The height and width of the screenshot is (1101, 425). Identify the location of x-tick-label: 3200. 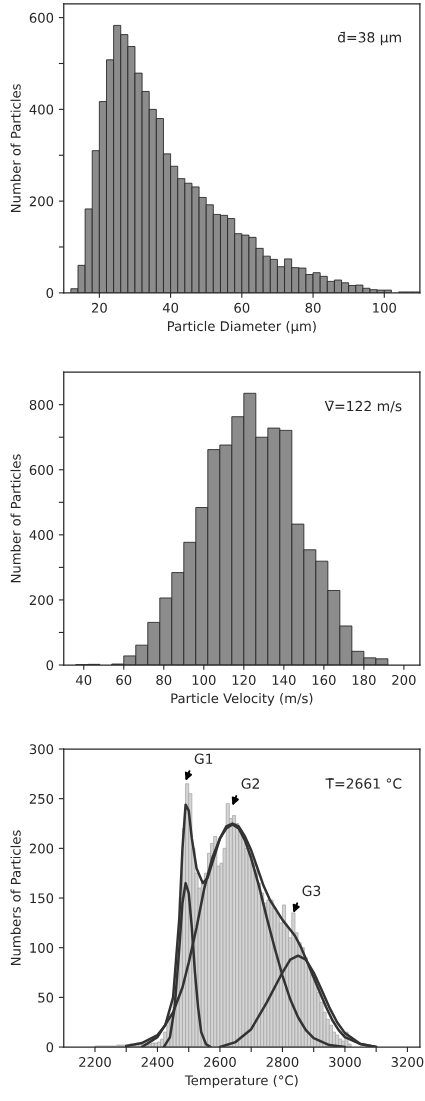
(407, 1062).